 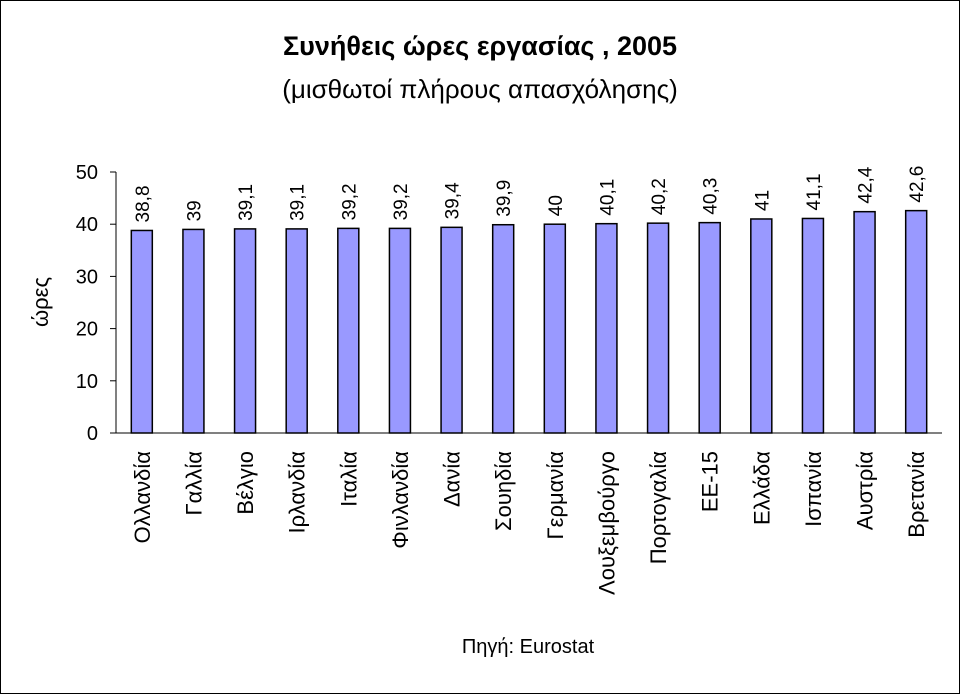 What do you see at coordinates (87, 225) in the screenshot?
I see `y-tick-label: 40` at bounding box center [87, 225].